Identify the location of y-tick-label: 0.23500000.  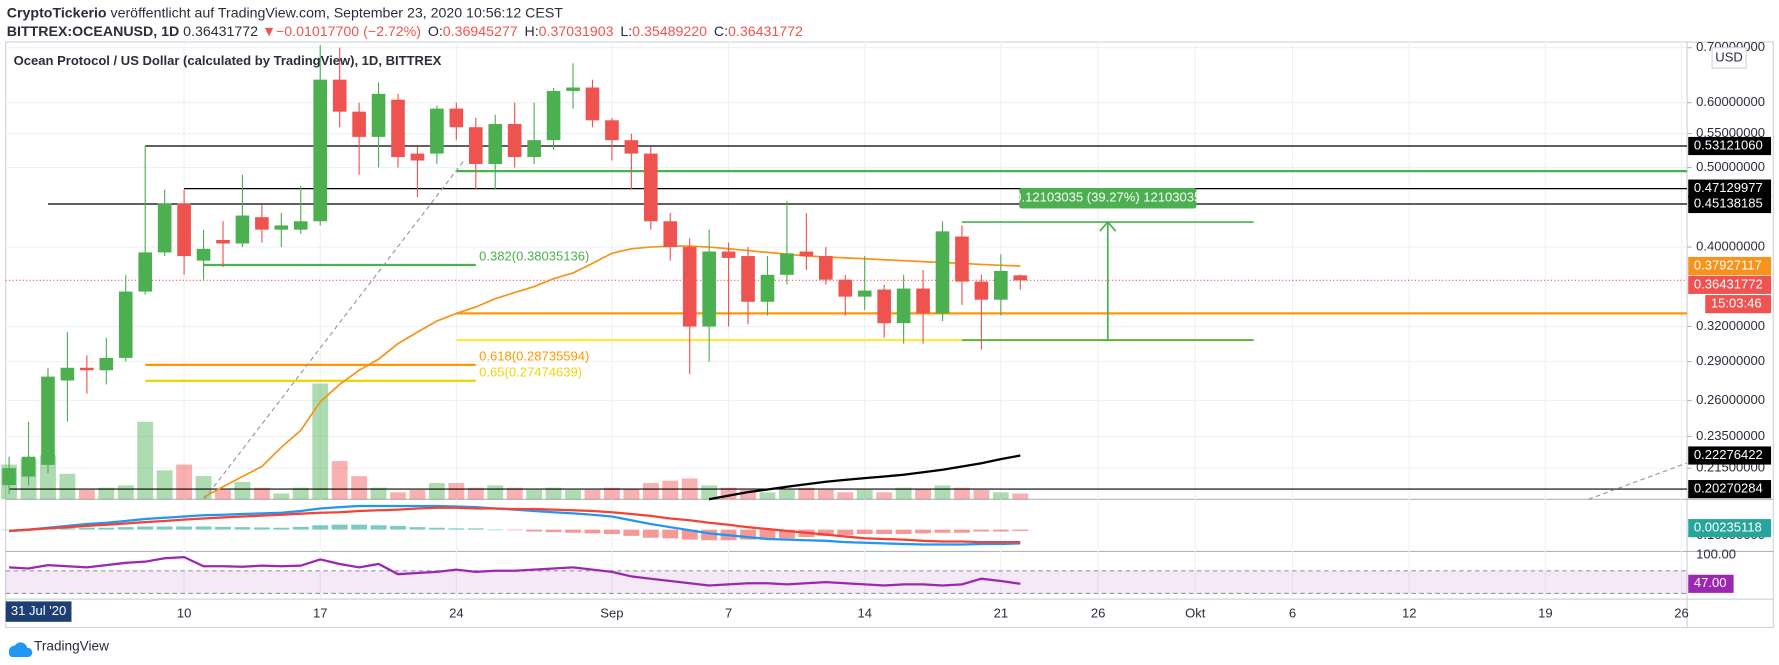
(1730, 435).